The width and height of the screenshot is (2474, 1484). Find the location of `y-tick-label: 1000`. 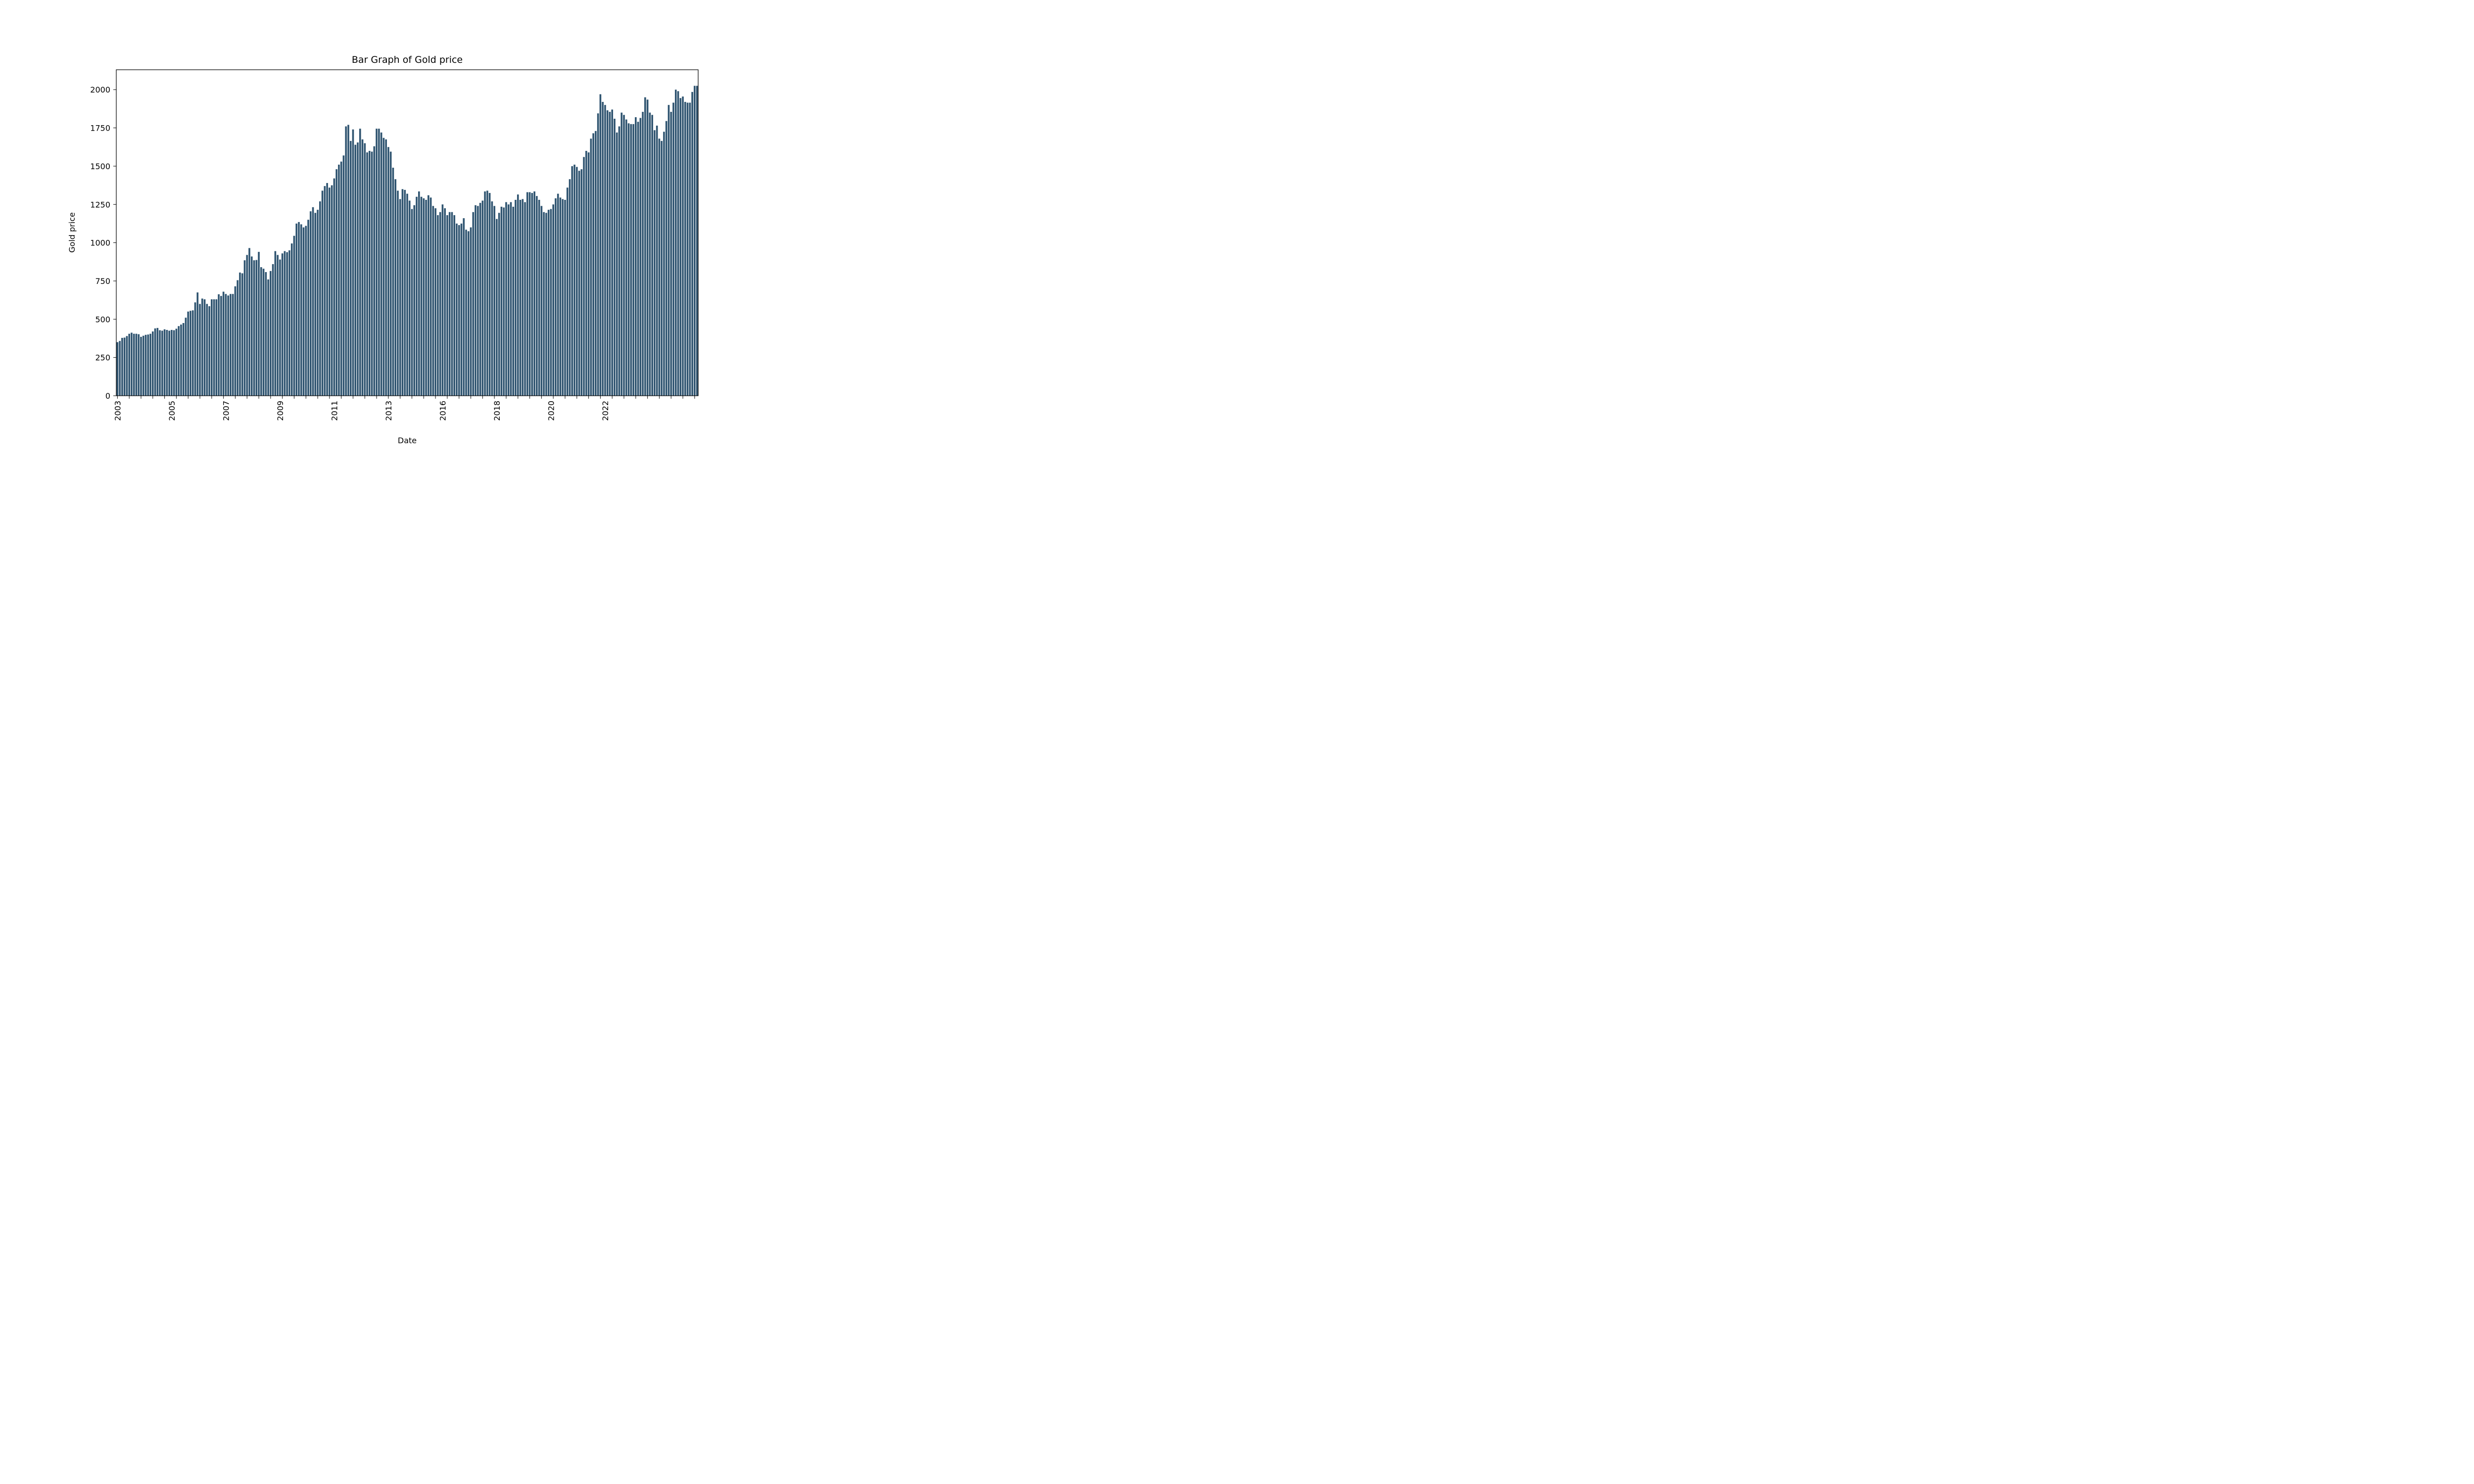

y-tick-label: 1000 is located at coordinates (100, 243).